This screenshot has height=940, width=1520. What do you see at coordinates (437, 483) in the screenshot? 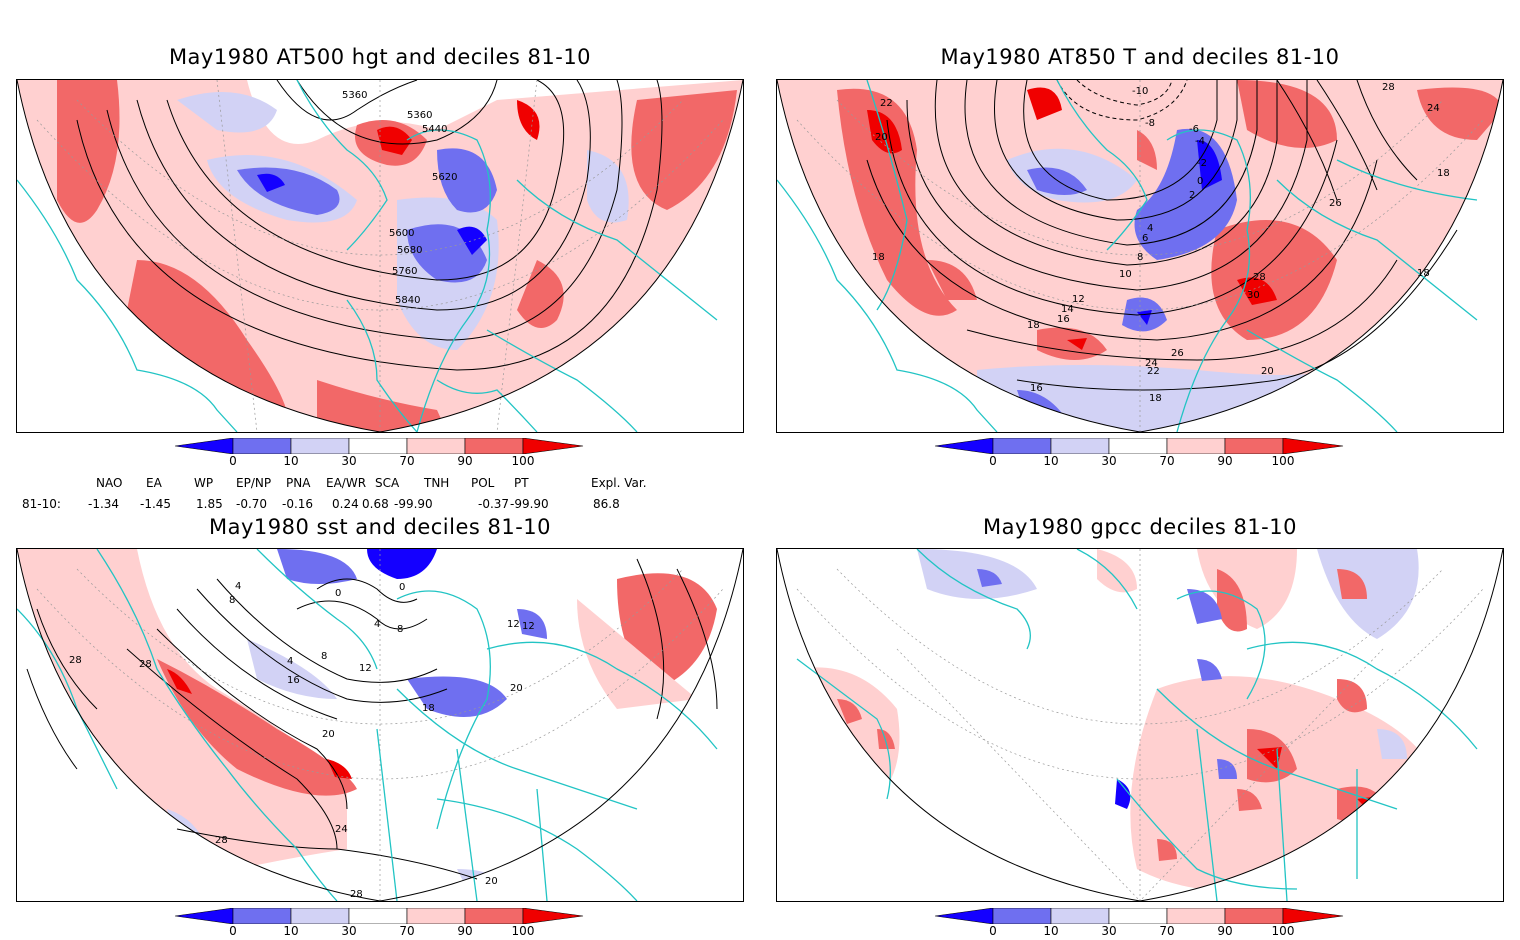
I see `index-header-tnh: TNH` at bounding box center [437, 483].